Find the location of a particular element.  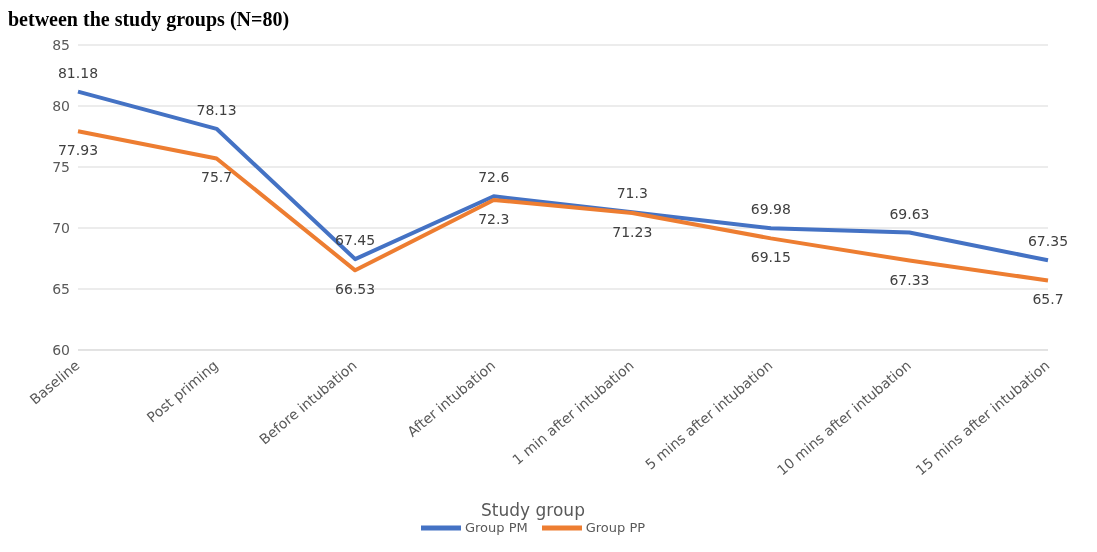

data-label: 72.6 is located at coordinates (494, 177).